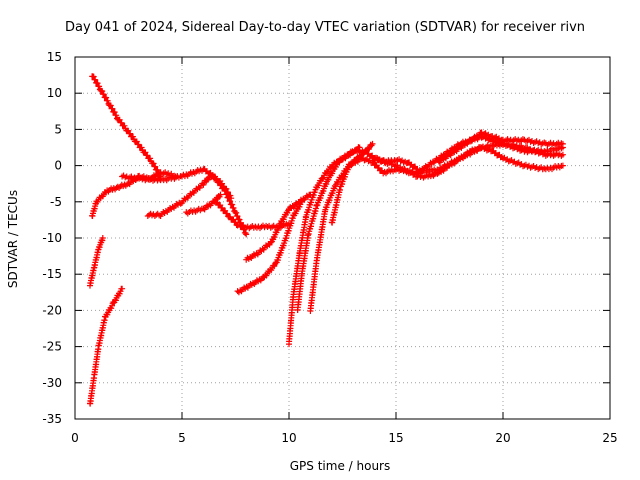 The width and height of the screenshot is (640, 480). I want to click on x-tick-label: 5, so click(182, 438).